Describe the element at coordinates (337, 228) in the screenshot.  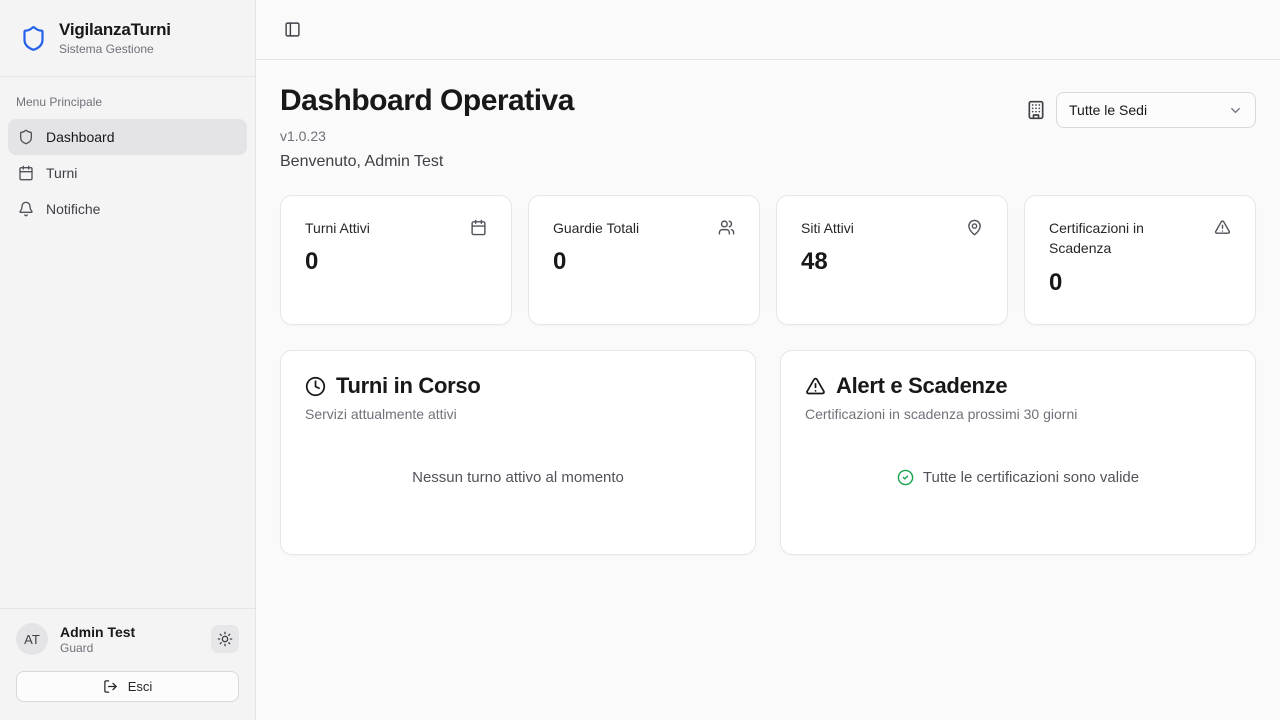
I see `stat-label: Turni Attivi` at that location.